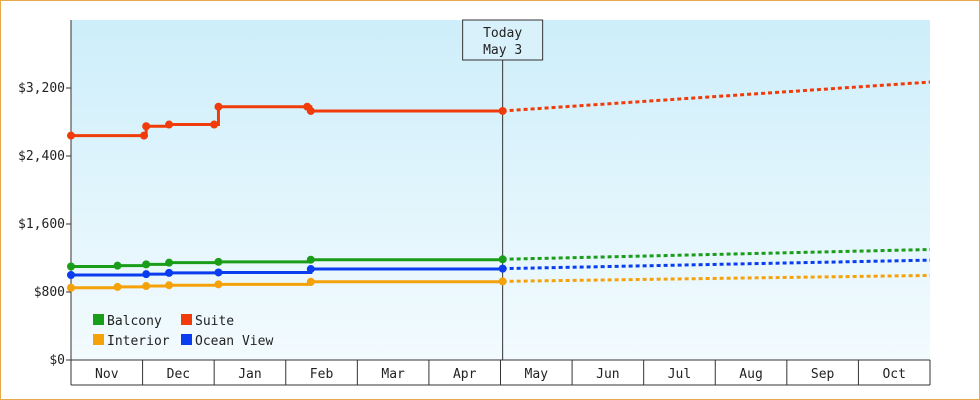 Image resolution: width=980 pixels, height=400 pixels. What do you see at coordinates (98, 339) in the screenshot?
I see `legend-swatch-interior` at bounding box center [98, 339].